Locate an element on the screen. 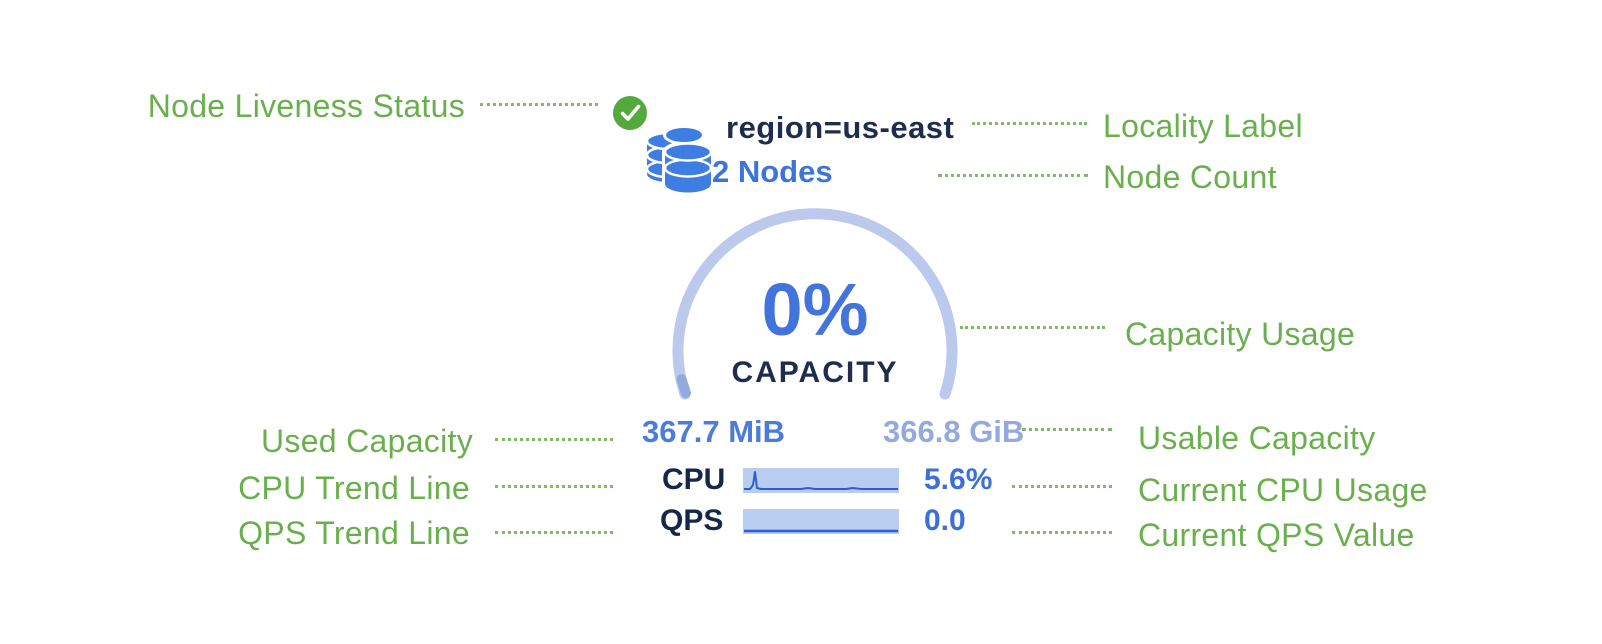 The image size is (1602, 644). cpu-trend-sparkline is located at coordinates (821, 480).